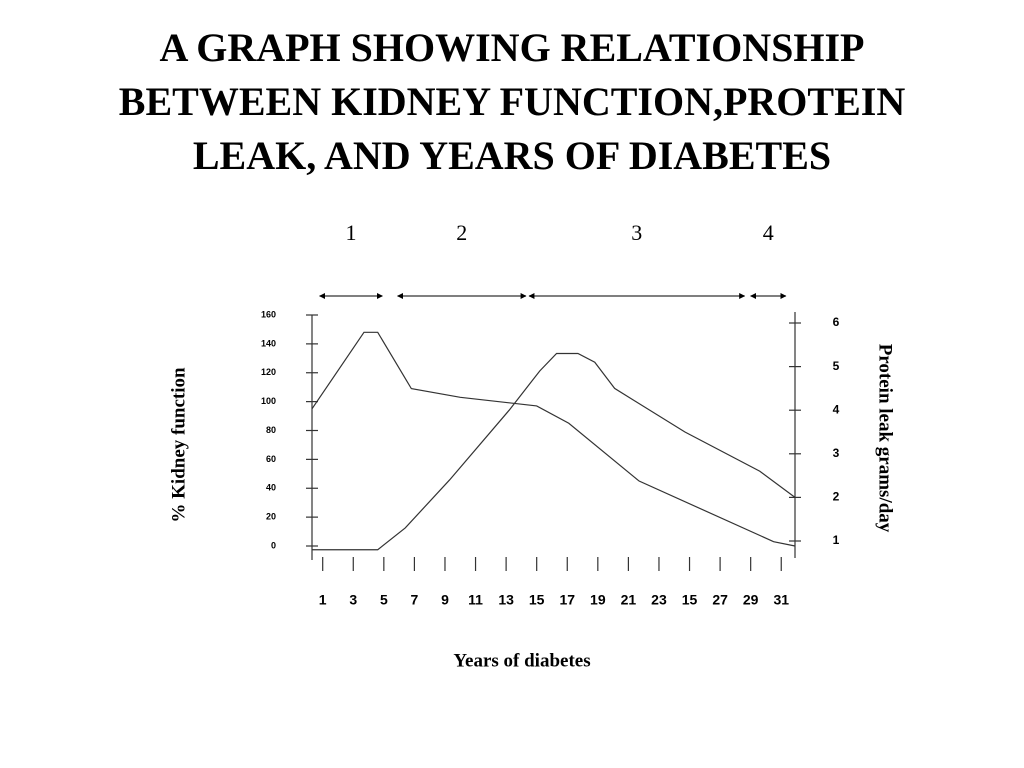 Image resolution: width=1024 pixels, height=768 pixels. I want to click on phase-label: 3, so click(636, 232).